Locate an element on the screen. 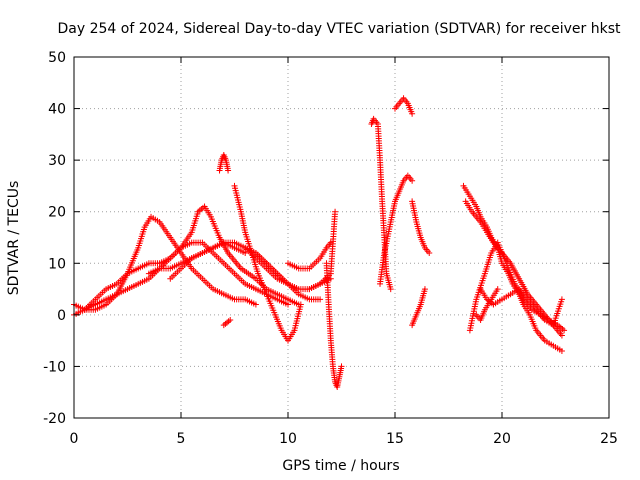  data-series-s21 is located at coordinates (517, 286).